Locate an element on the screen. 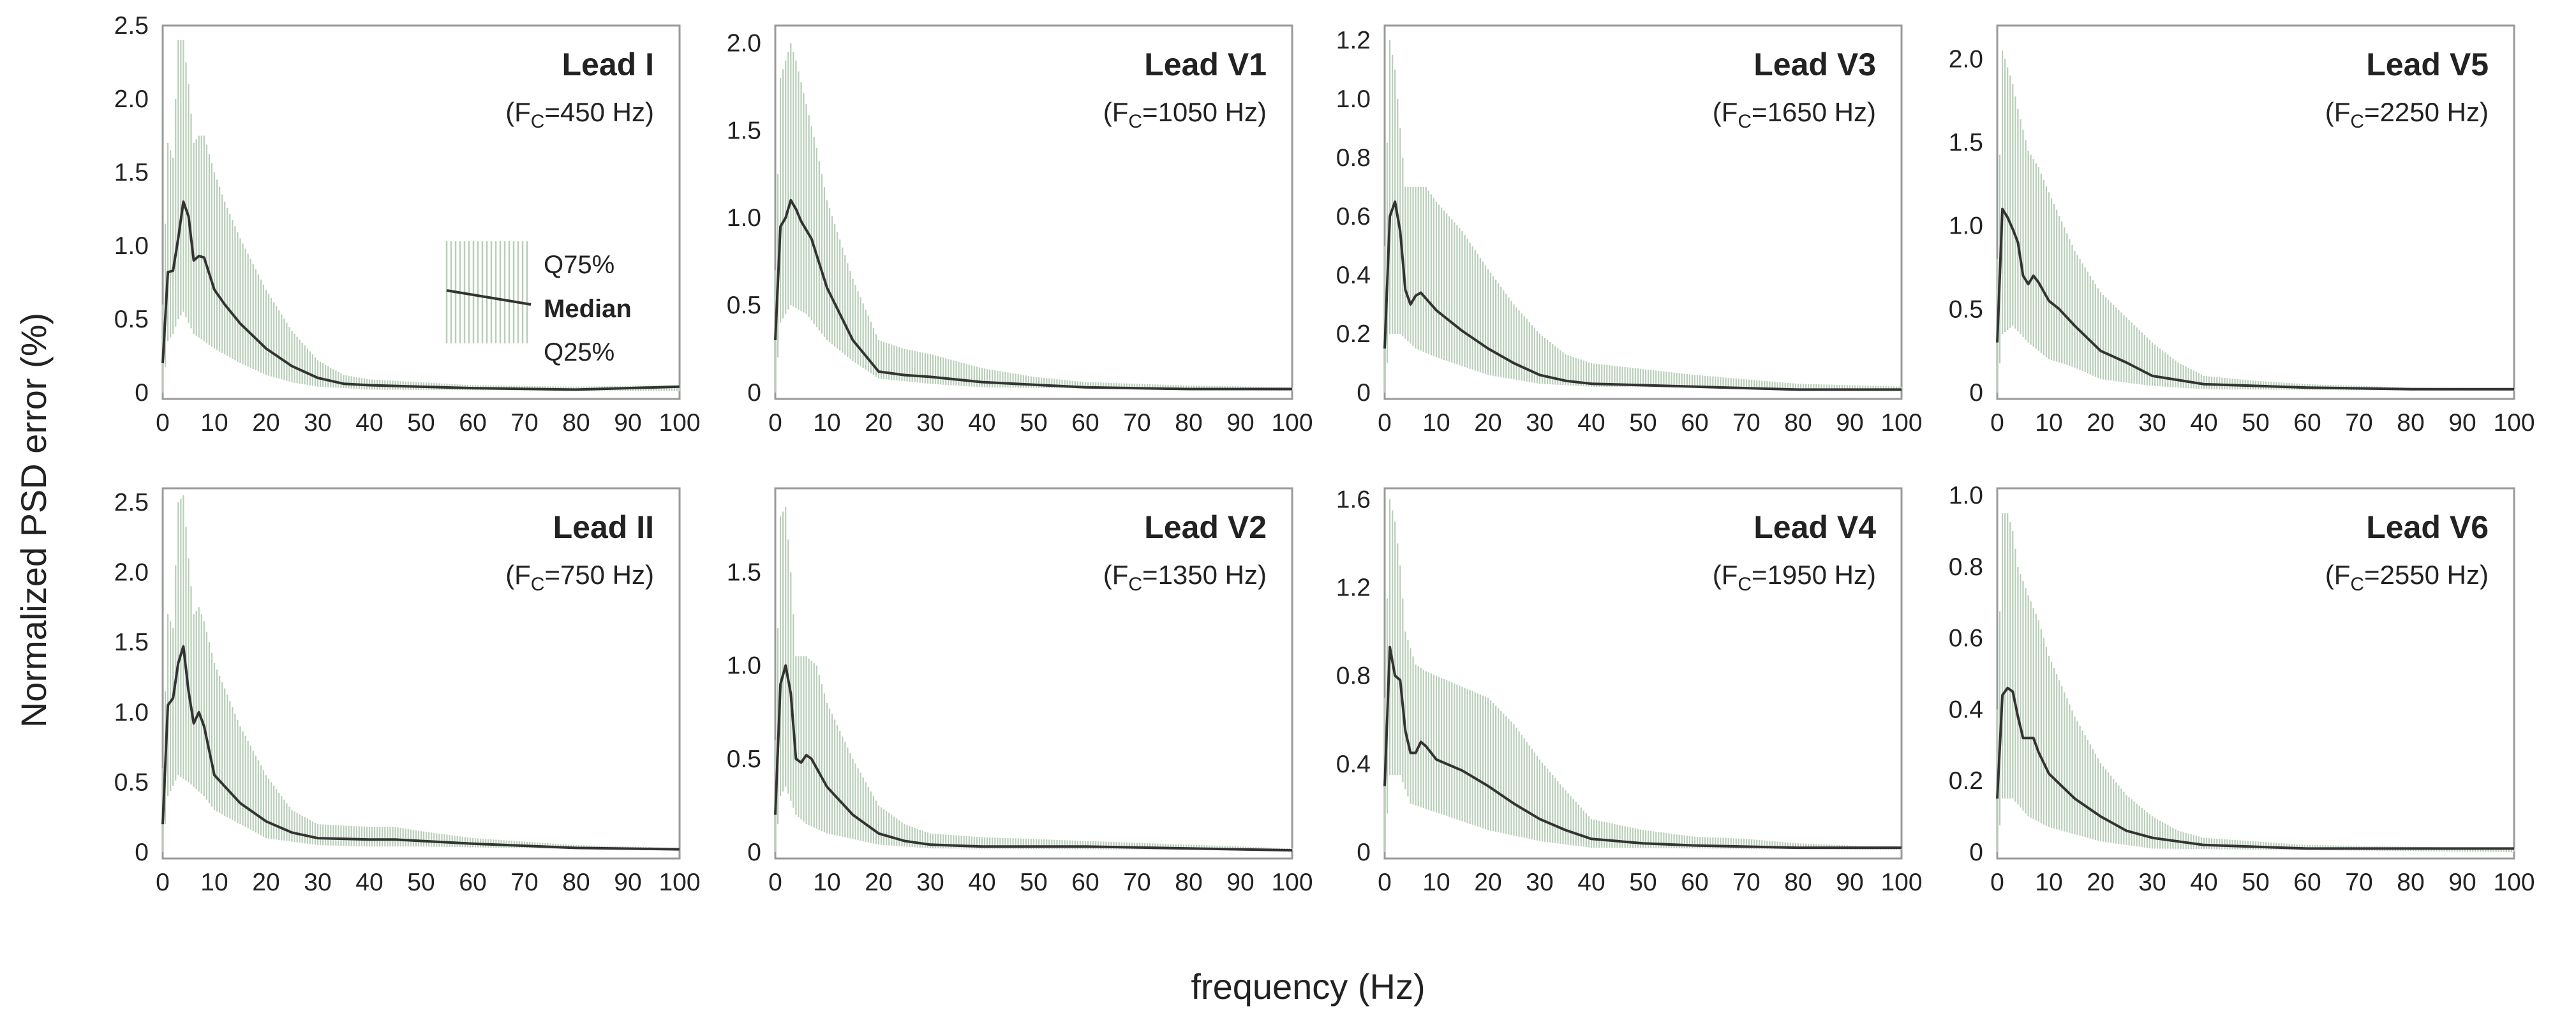 This screenshot has width=2576, height=1020. cutoff-frequency: (FC=2250 Hz) is located at coordinates (2407, 114).